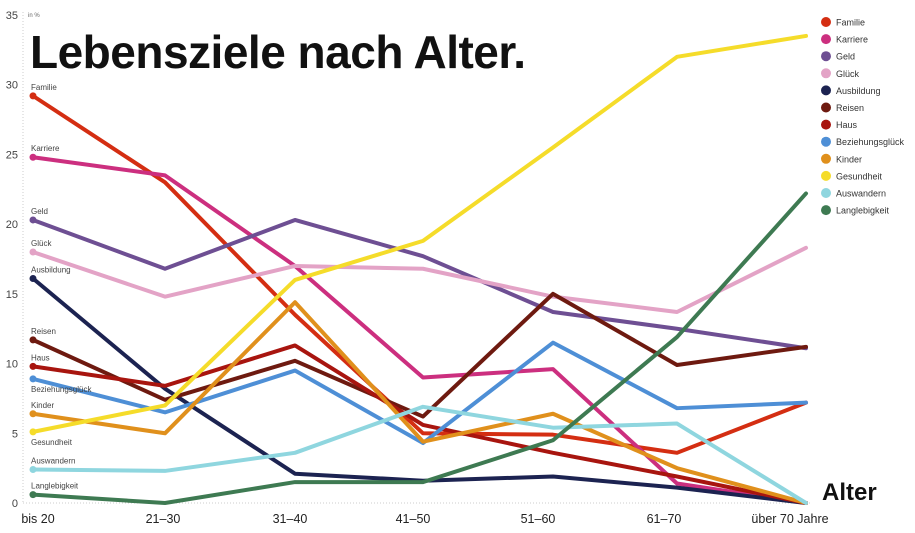  What do you see at coordinates (61, 389) in the screenshot?
I see `series-label: Beziehungsglück` at bounding box center [61, 389].